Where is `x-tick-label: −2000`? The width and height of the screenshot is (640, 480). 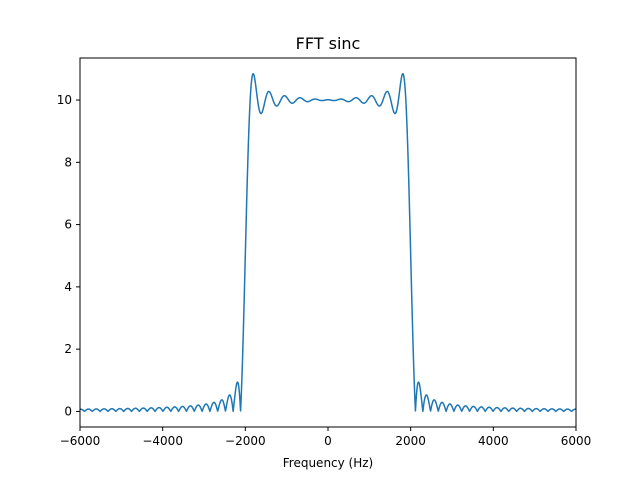
x-tick-label: −2000 is located at coordinates (245, 441).